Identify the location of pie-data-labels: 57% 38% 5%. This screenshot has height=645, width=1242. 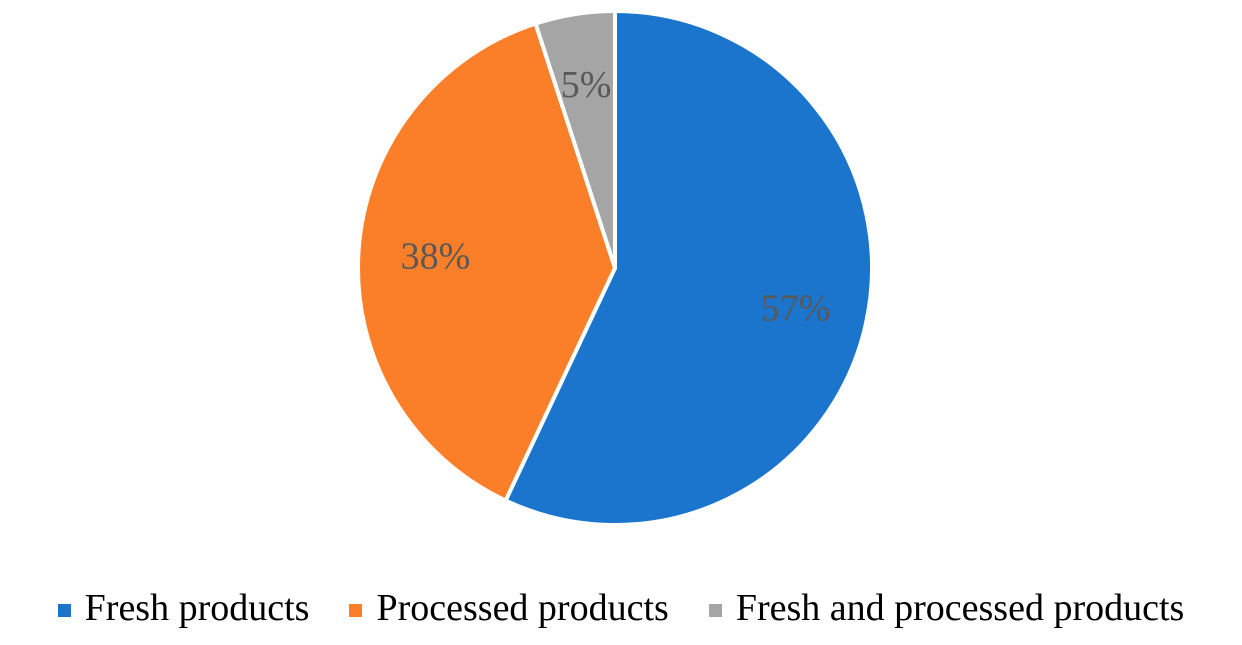
(616, 196).